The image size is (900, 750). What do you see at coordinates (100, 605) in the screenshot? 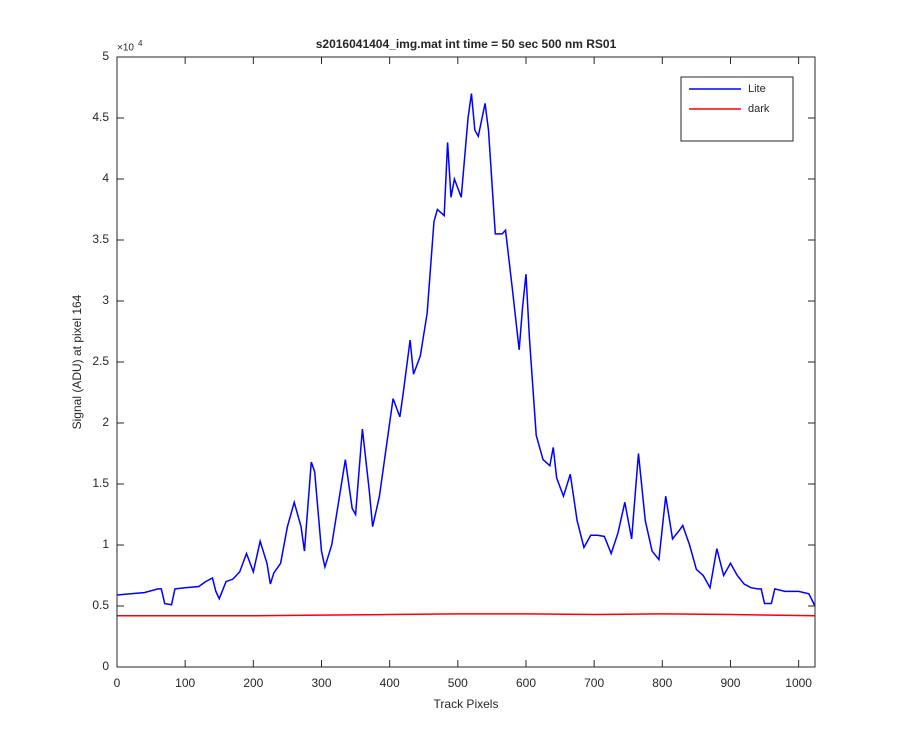
I see `y-tick-label: 0.5` at bounding box center [100, 605].